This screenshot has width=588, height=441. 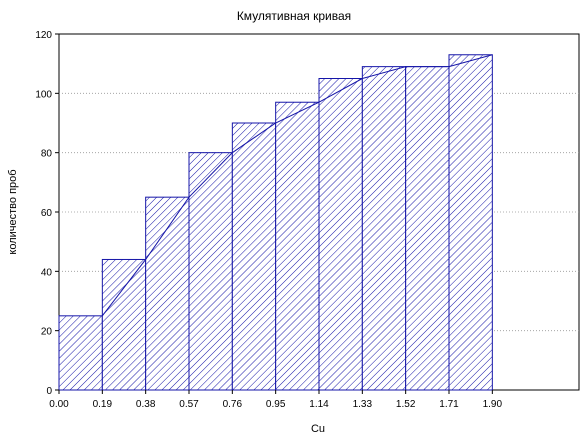 What do you see at coordinates (47, 272) in the screenshot?
I see `y-tick-label: 40` at bounding box center [47, 272].